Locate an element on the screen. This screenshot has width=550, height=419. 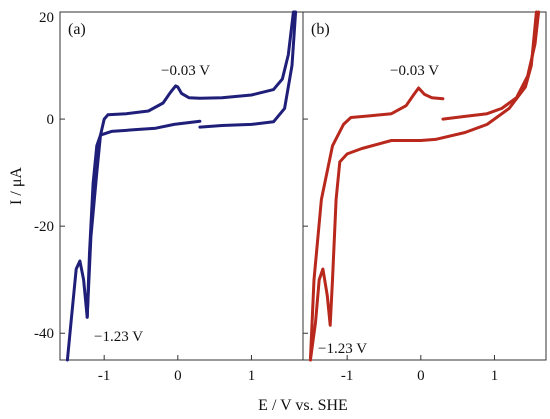
panel-b-peak-annotation: −0.03 V is located at coordinates (414, 71).